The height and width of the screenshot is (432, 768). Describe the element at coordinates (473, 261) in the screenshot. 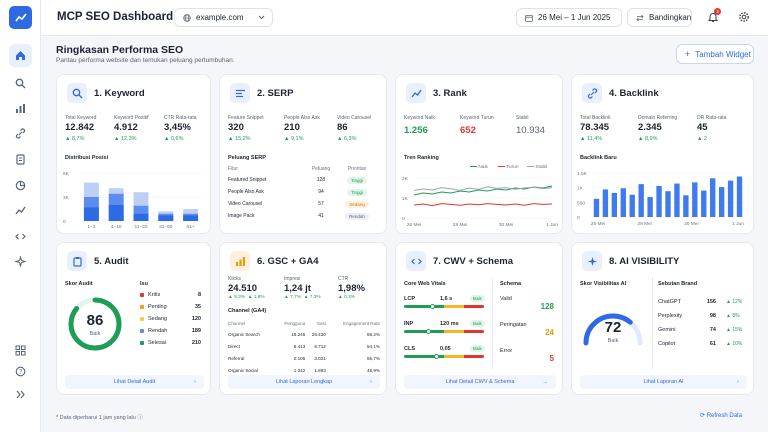

I see `card-title: 7. CWV + Schema` at that location.